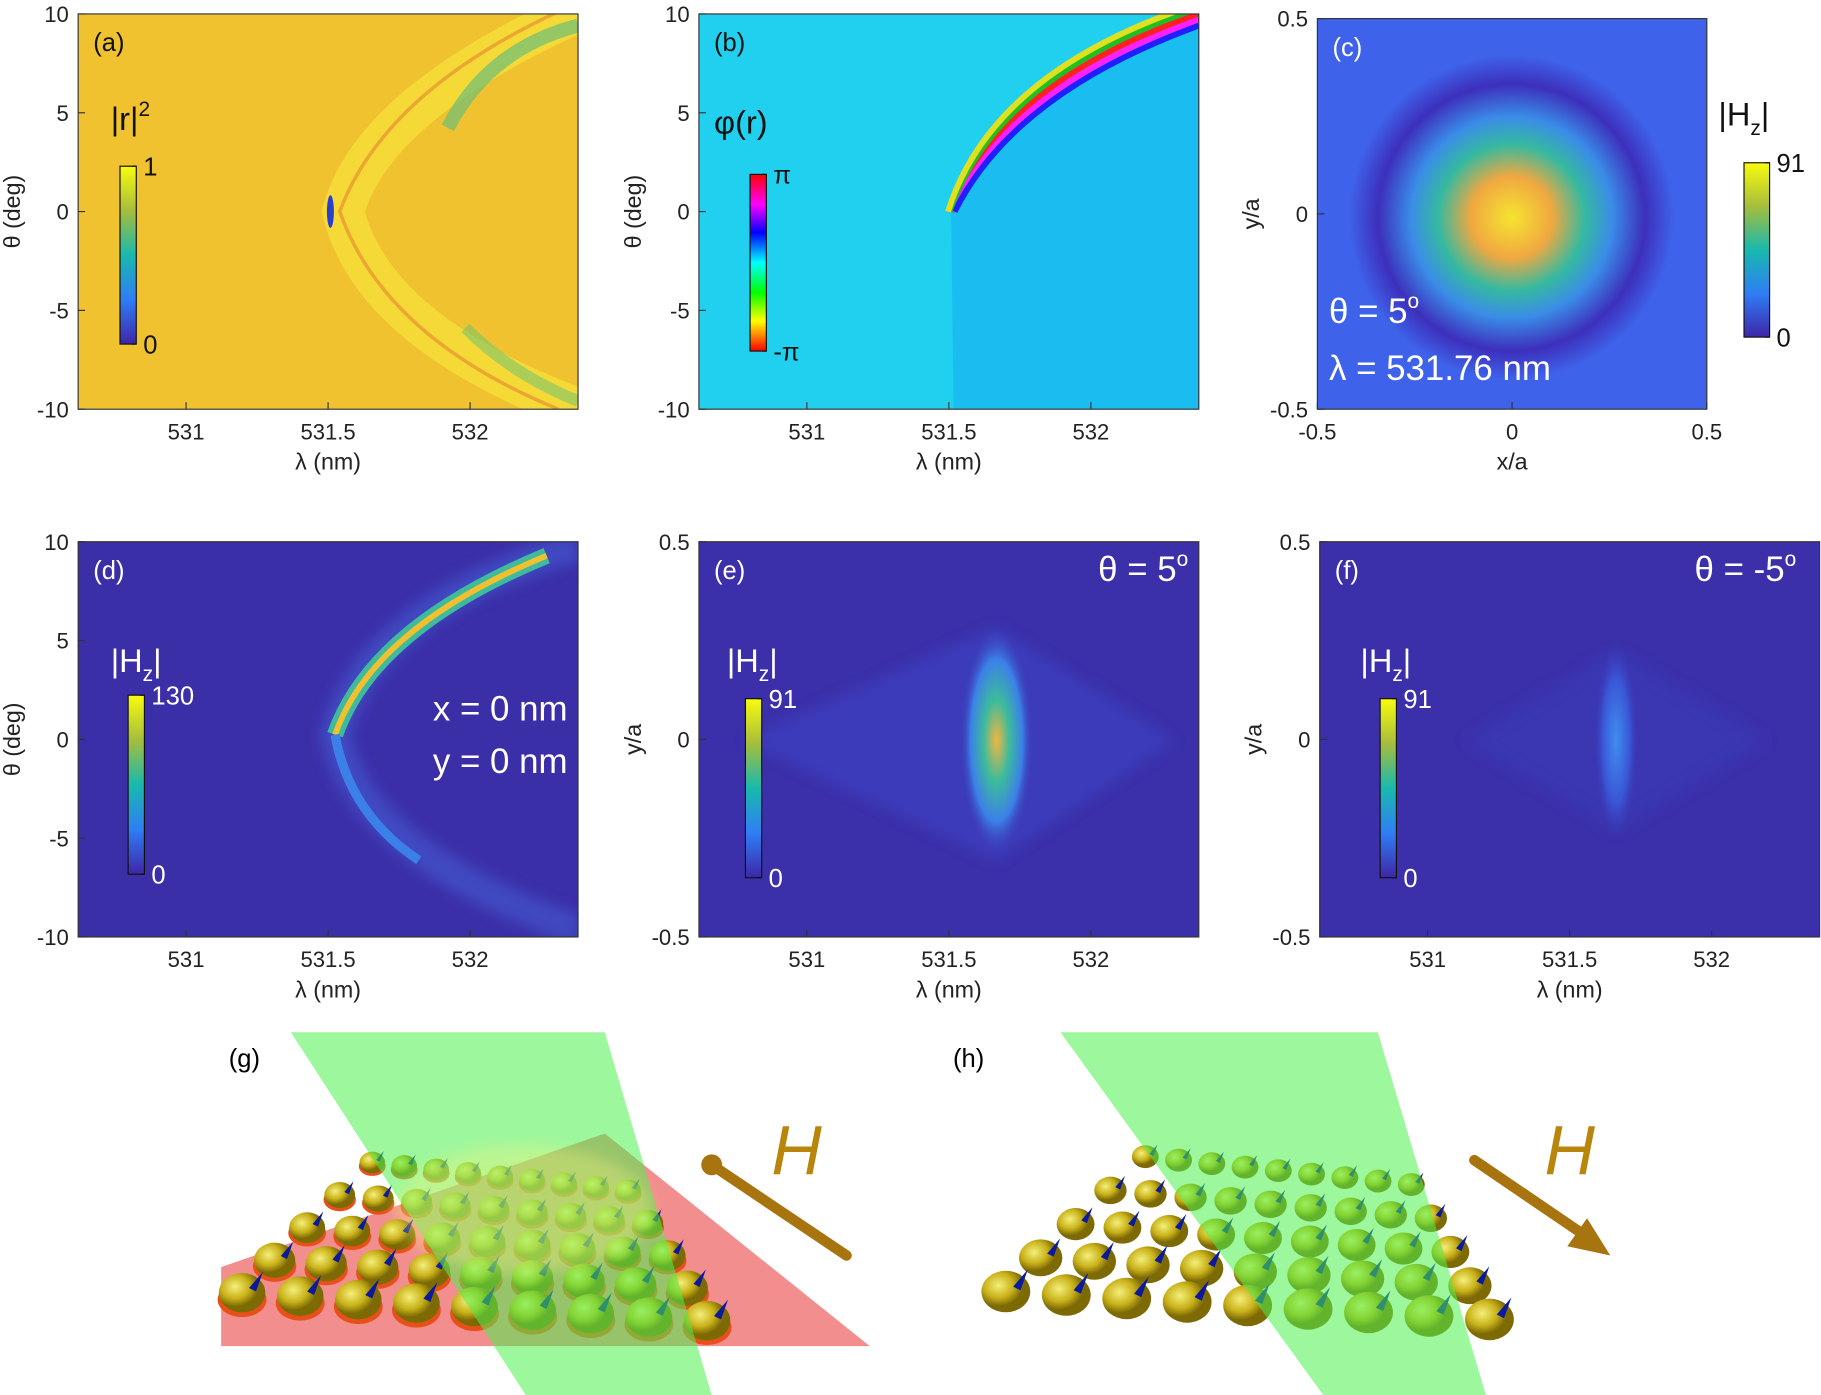 The image size is (1821, 1395). I want to click on beam-spot, so click(523, 1209).